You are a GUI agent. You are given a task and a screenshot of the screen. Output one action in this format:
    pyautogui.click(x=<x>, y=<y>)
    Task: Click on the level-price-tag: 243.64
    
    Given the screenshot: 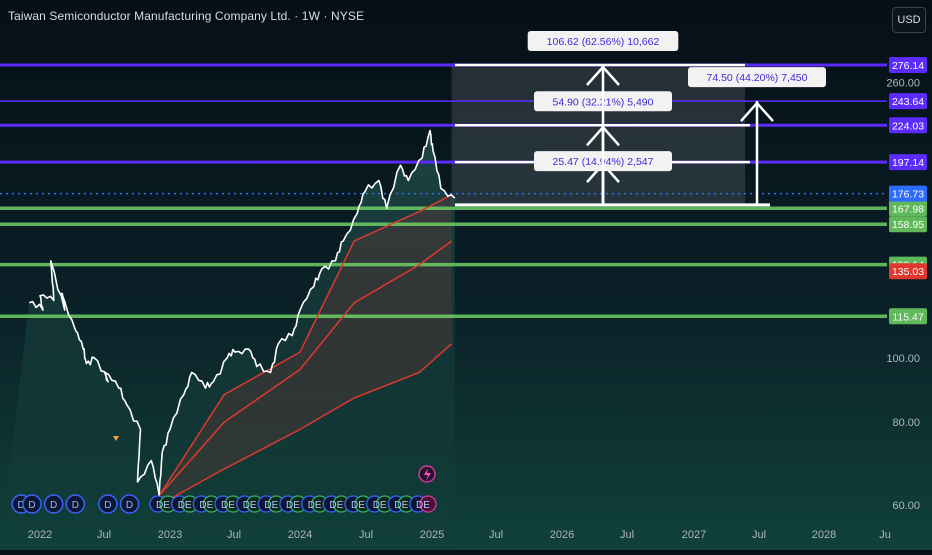 What is the action you would take?
    pyautogui.click(x=908, y=102)
    